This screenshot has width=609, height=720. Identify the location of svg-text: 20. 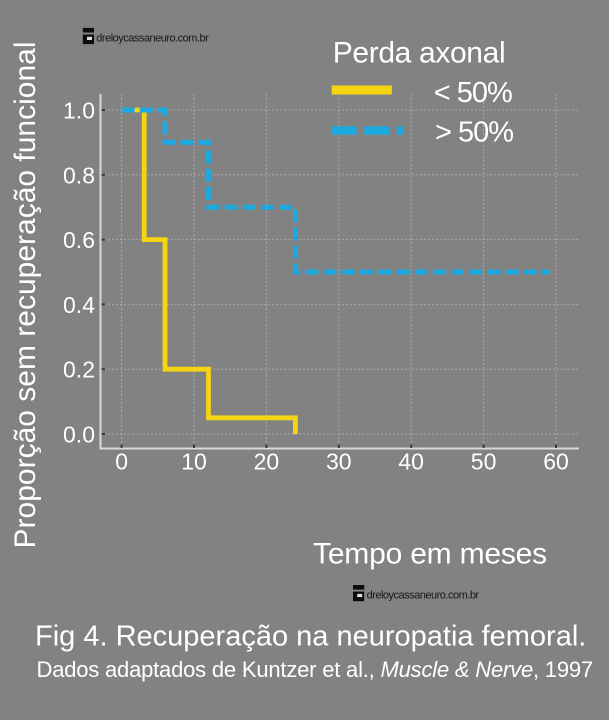
(267, 462).